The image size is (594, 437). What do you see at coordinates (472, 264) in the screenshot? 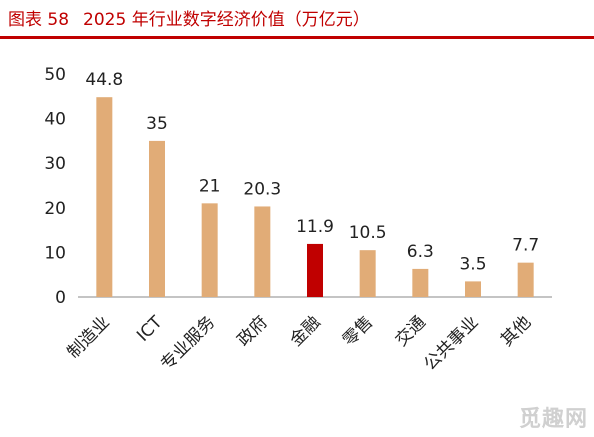
I see `data-label: 3.5` at bounding box center [472, 264].